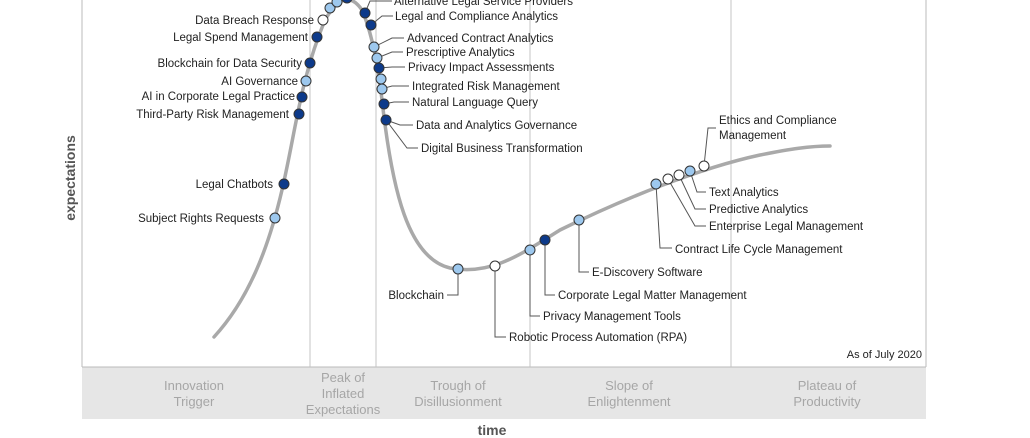 The image size is (1030, 438). What do you see at coordinates (310, 63) in the screenshot?
I see `marker-blockchain-for-data-security` at bounding box center [310, 63].